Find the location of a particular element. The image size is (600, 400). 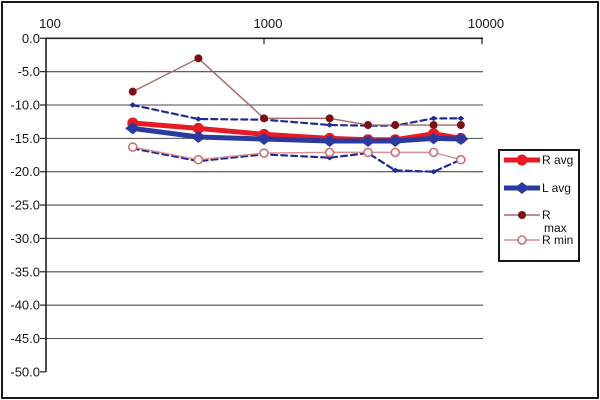

r-min-line-sample-icon is located at coordinates (522, 240).